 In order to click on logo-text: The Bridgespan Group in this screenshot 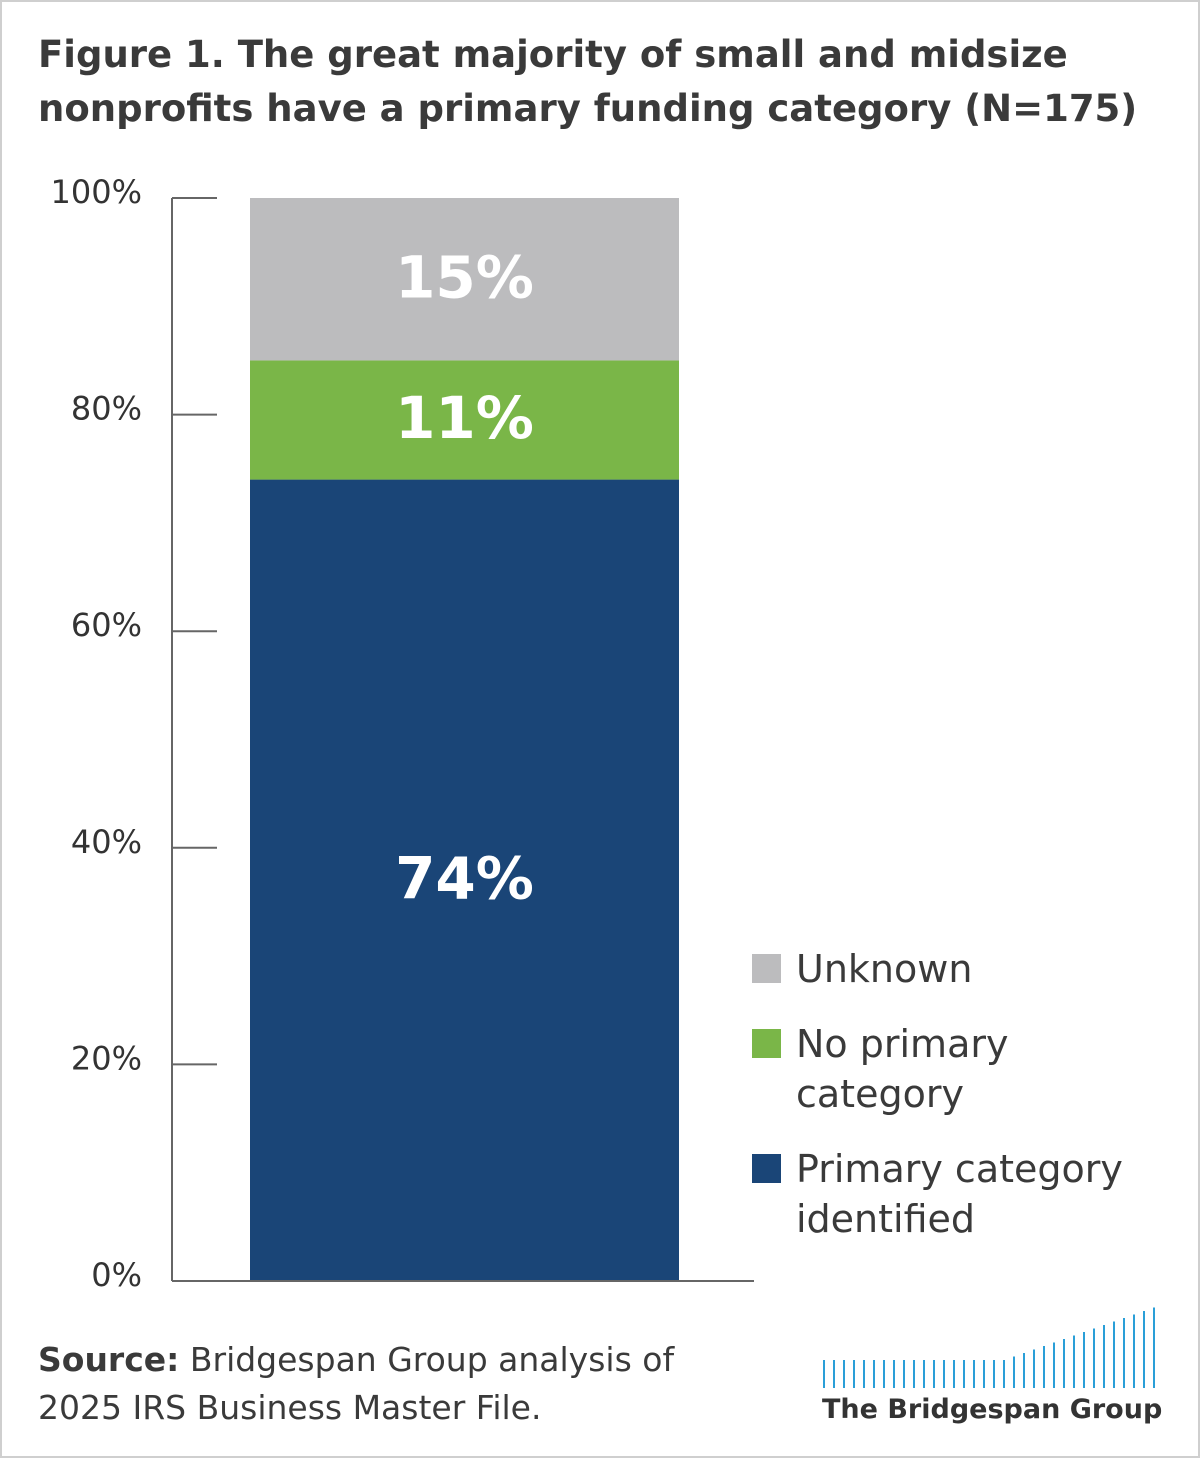, I will do `click(992, 1409)`.